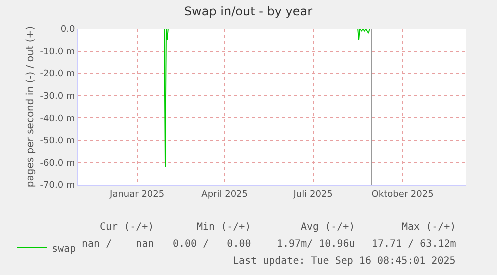 The height and width of the screenshot is (275, 497). Describe the element at coordinates (312, 195) in the screenshot. I see `x-tick-label: Juli 2025` at that location.